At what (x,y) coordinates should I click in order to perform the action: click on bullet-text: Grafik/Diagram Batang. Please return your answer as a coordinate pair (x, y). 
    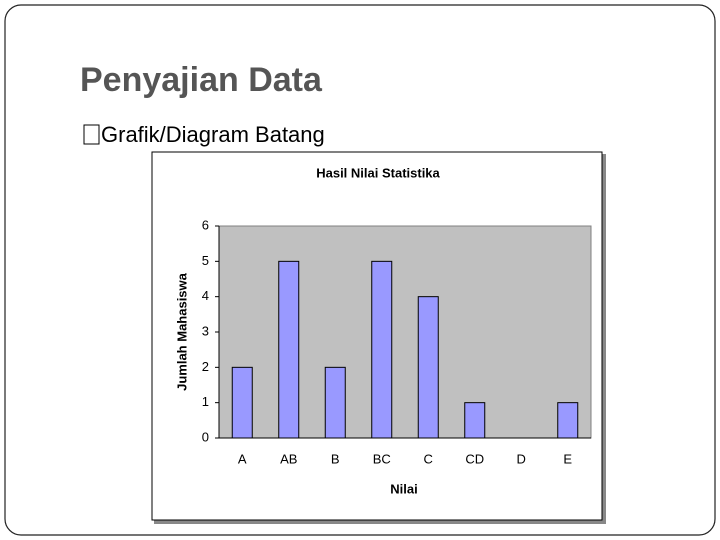
    Looking at the image, I should click on (213, 134).